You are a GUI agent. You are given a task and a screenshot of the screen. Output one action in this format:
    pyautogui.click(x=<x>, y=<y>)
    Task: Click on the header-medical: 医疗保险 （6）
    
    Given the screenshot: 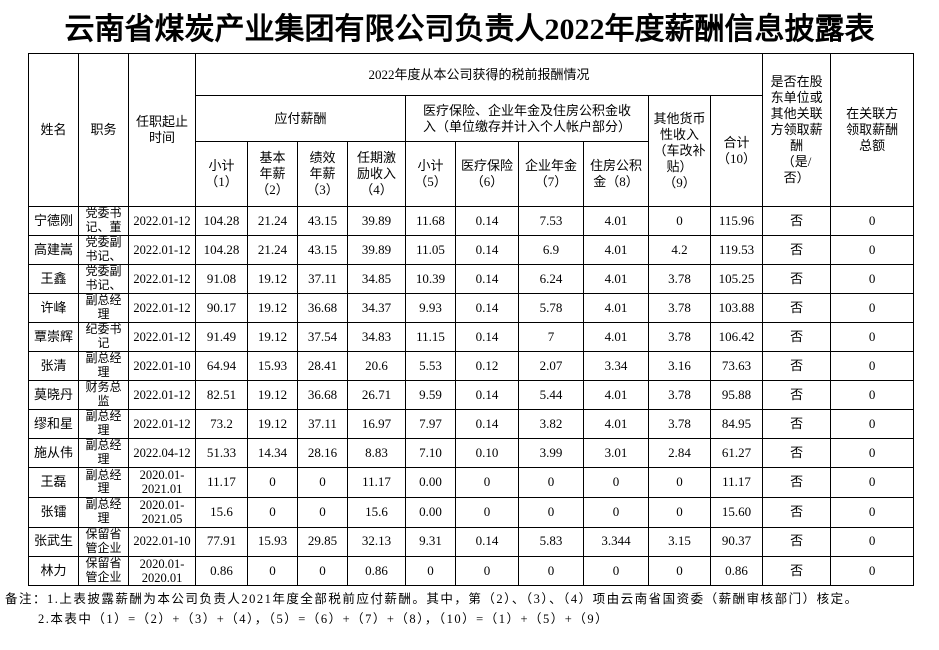 What is the action you would take?
    pyautogui.click(x=487, y=174)
    